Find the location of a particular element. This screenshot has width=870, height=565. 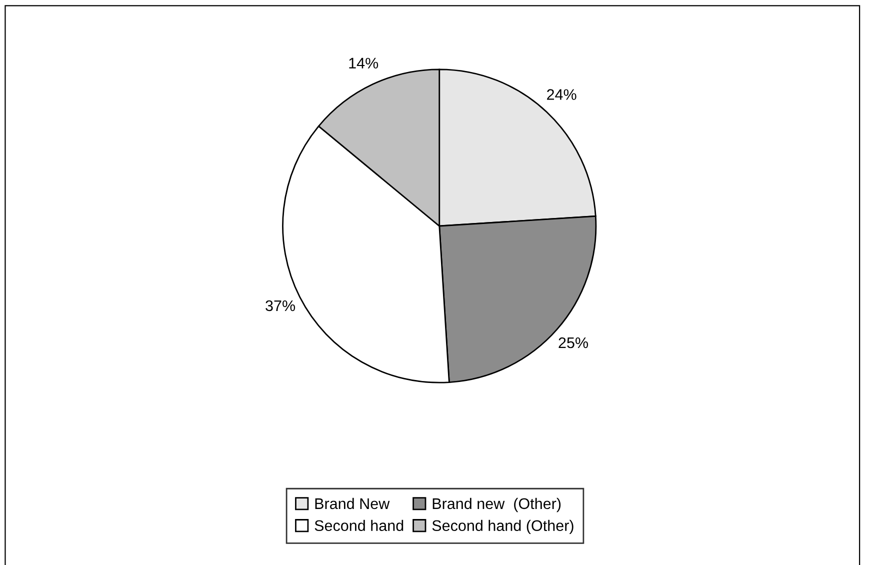

data-label: 25% is located at coordinates (573, 342).